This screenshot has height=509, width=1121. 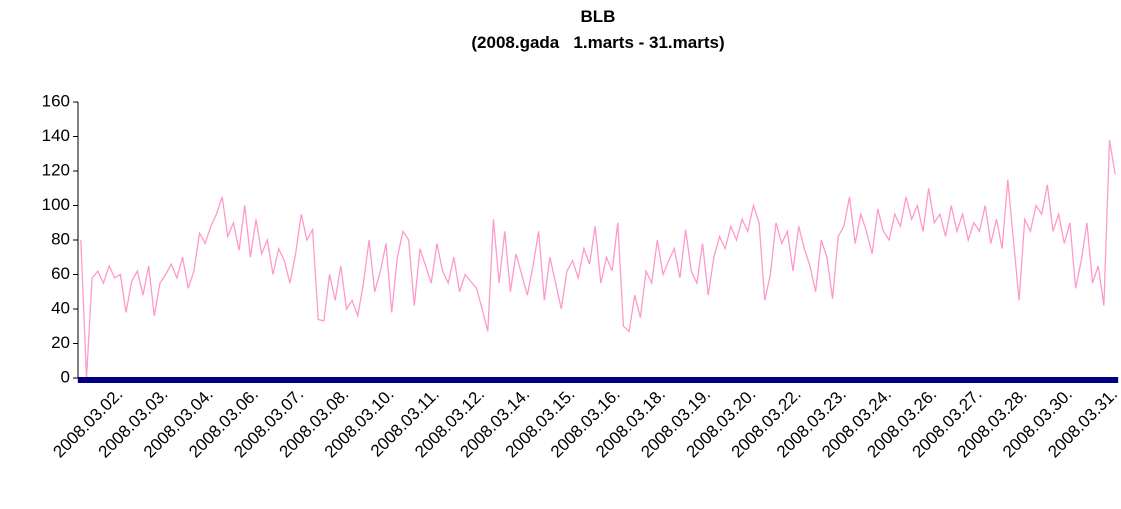 I want to click on chart-title: BLB, so click(x=598, y=16).